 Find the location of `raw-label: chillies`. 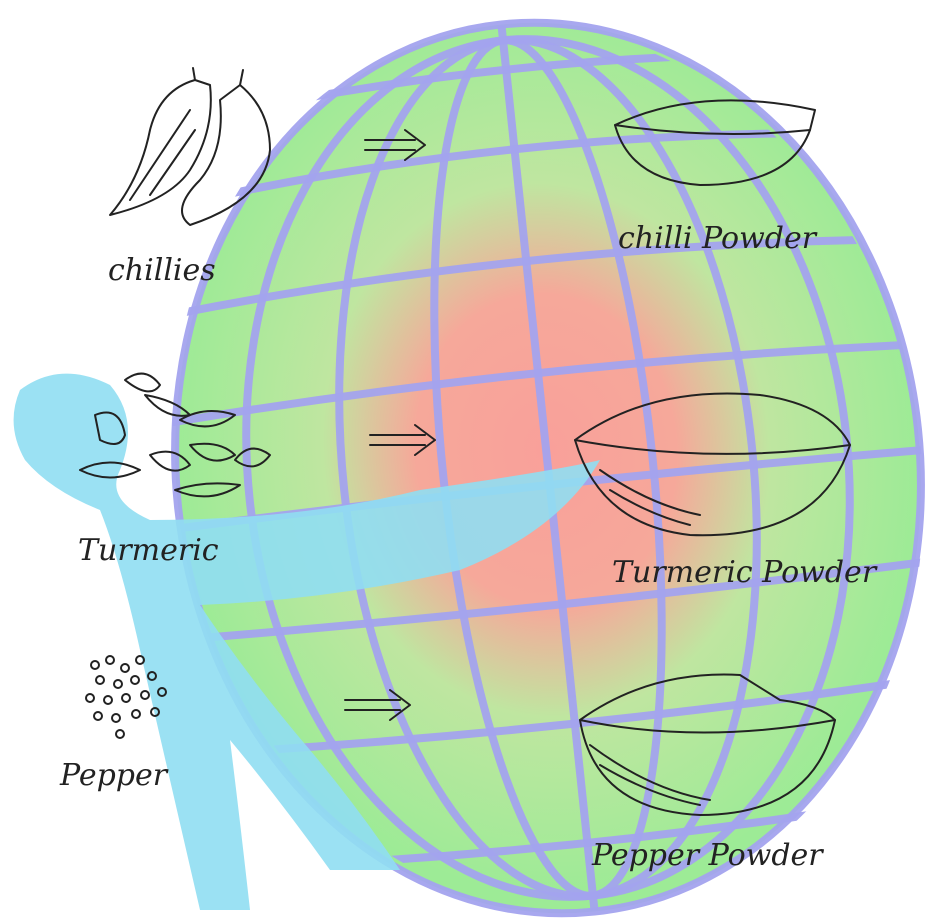

raw-label: chillies is located at coordinates (162, 270).